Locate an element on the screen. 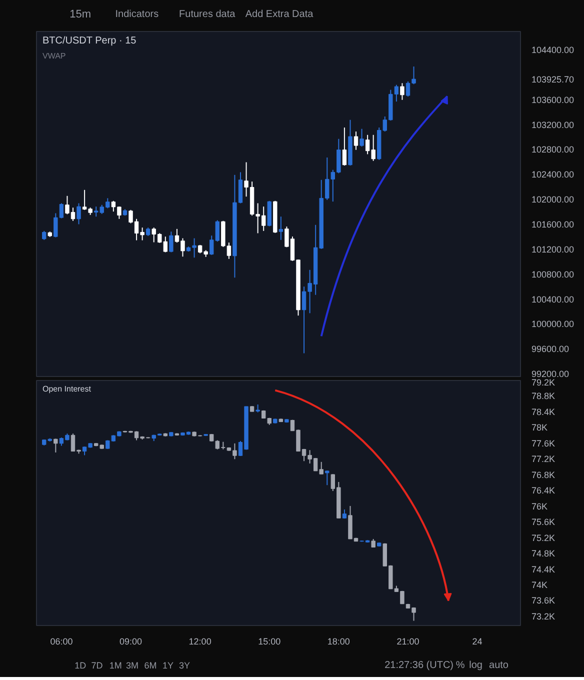  text: 1M is located at coordinates (115, 665).